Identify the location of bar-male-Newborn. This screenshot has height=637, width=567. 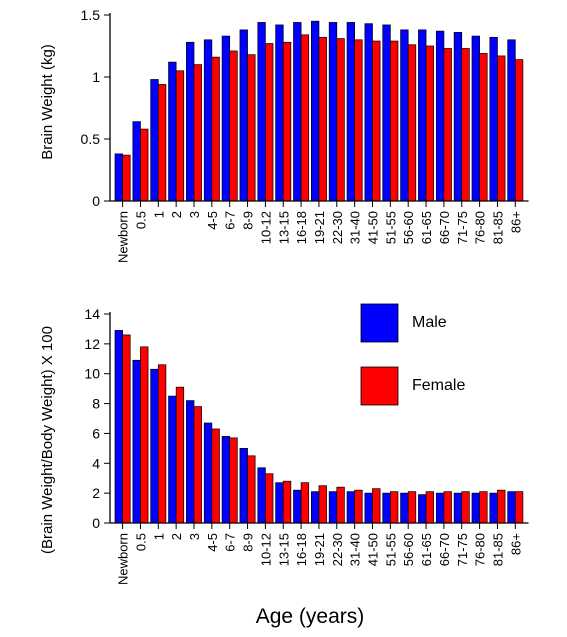
(118, 427).